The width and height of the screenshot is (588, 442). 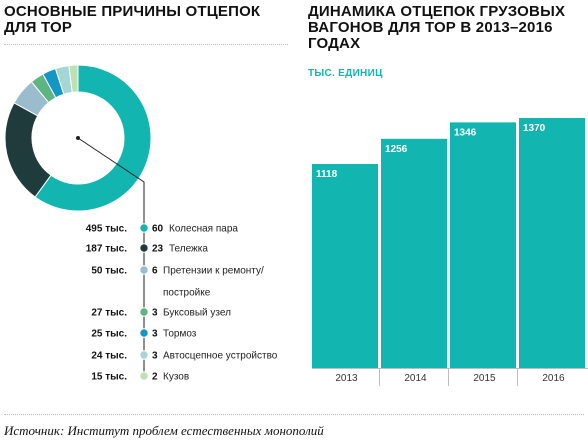 I want to click on legend-label-6: Автосцепное устройство, so click(x=220, y=356).